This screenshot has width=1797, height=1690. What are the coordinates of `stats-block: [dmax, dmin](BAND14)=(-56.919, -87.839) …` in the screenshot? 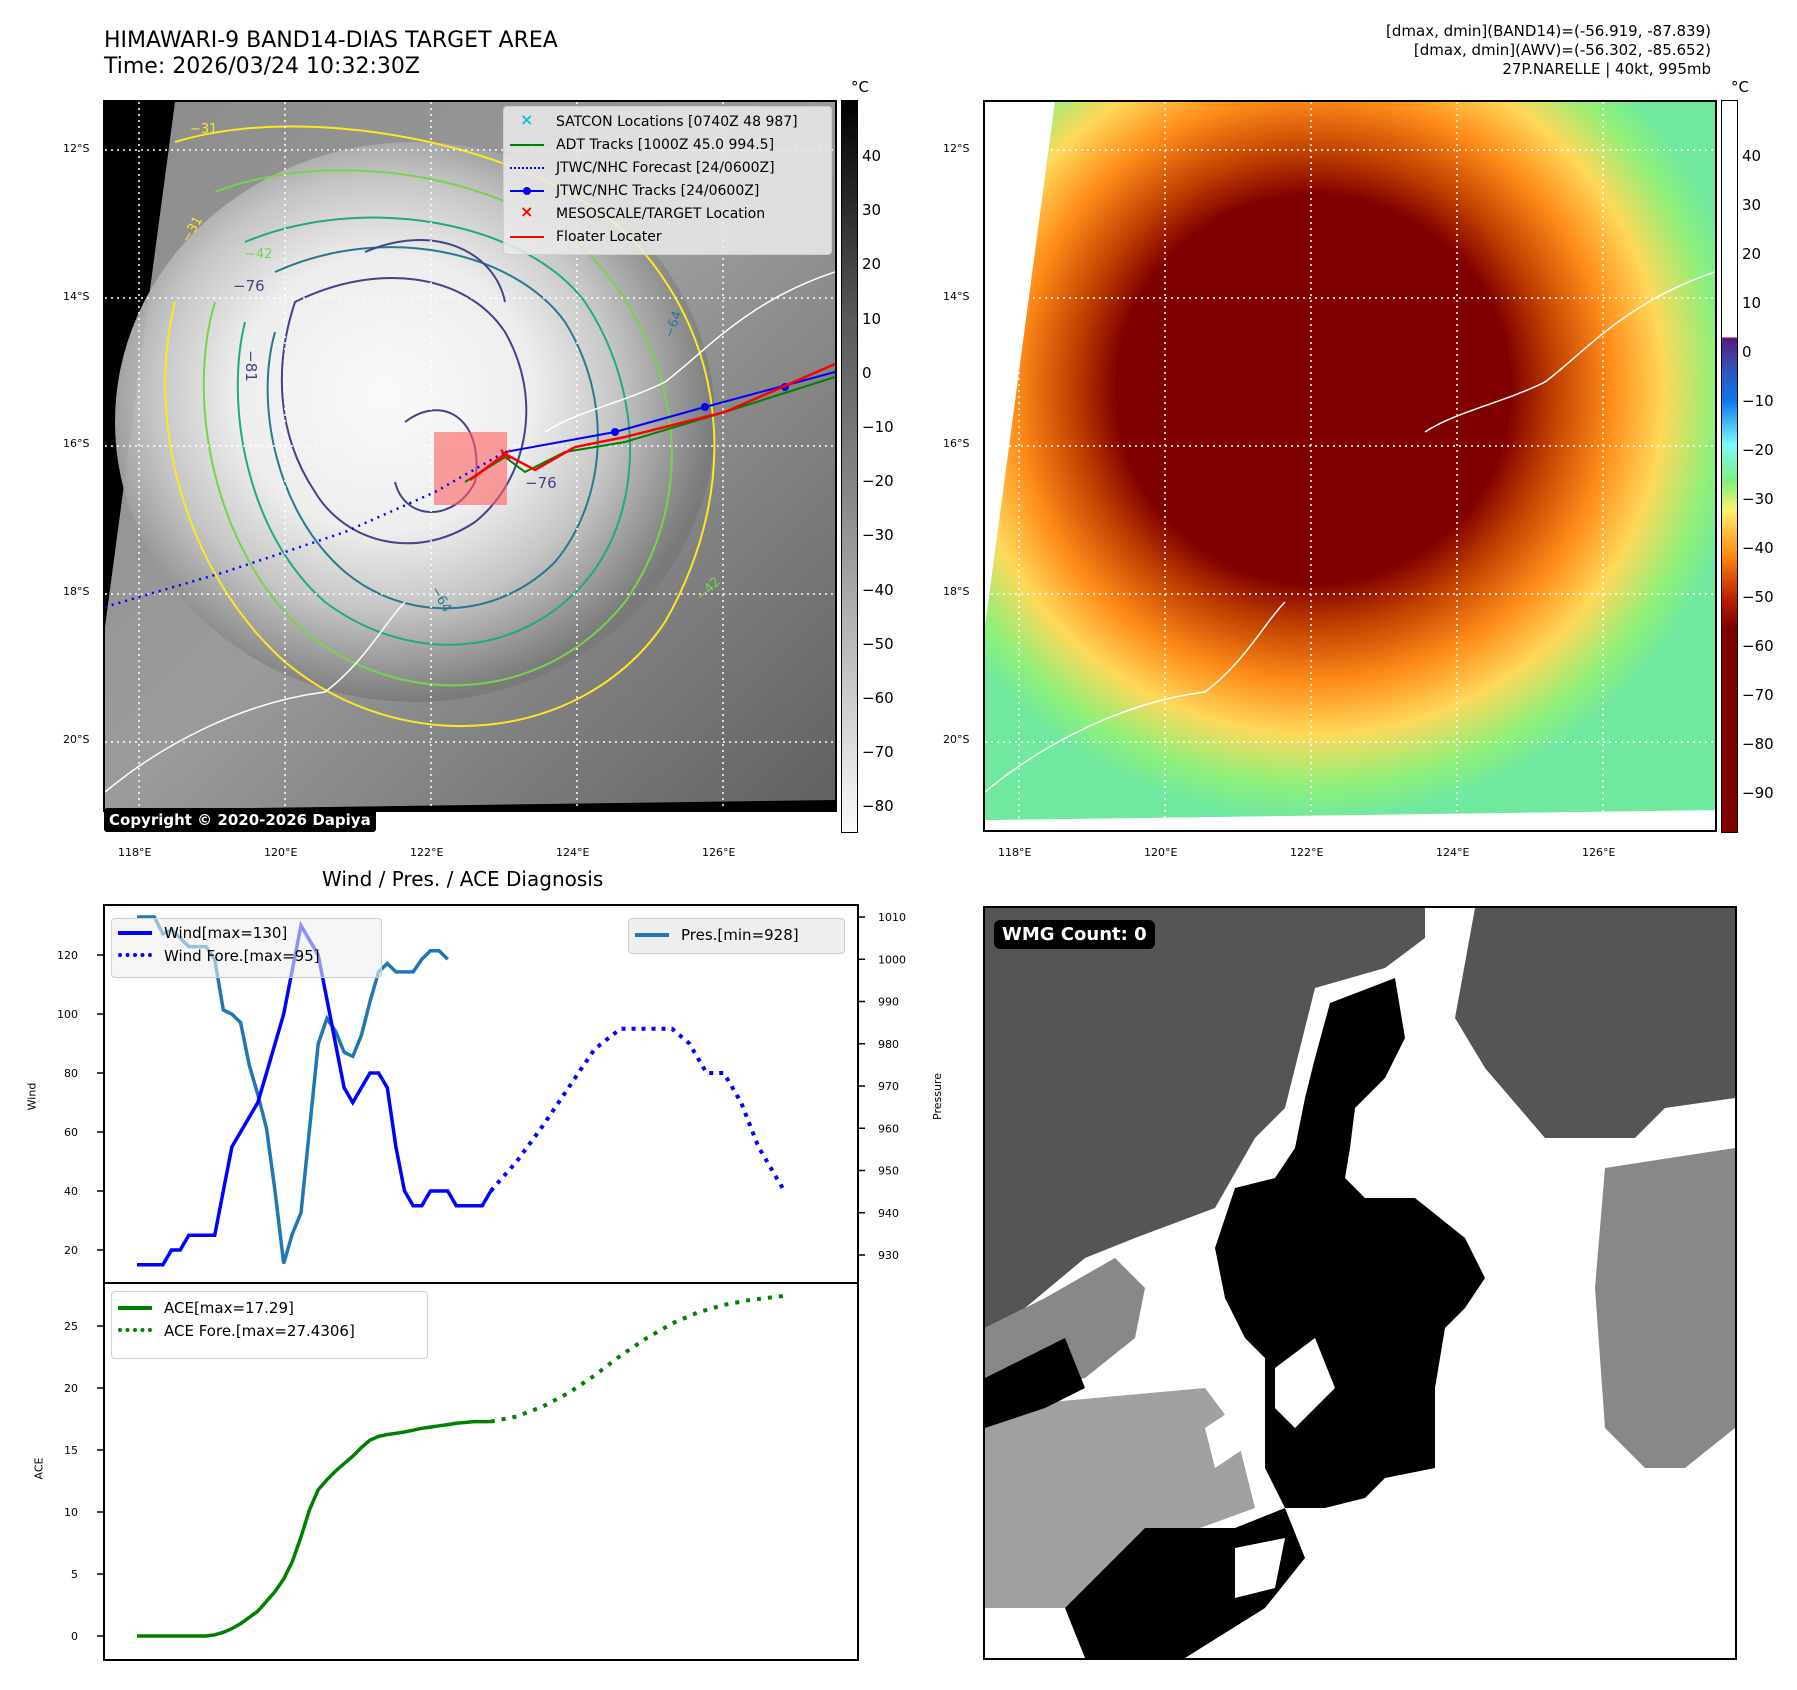 It's located at (1548, 50).